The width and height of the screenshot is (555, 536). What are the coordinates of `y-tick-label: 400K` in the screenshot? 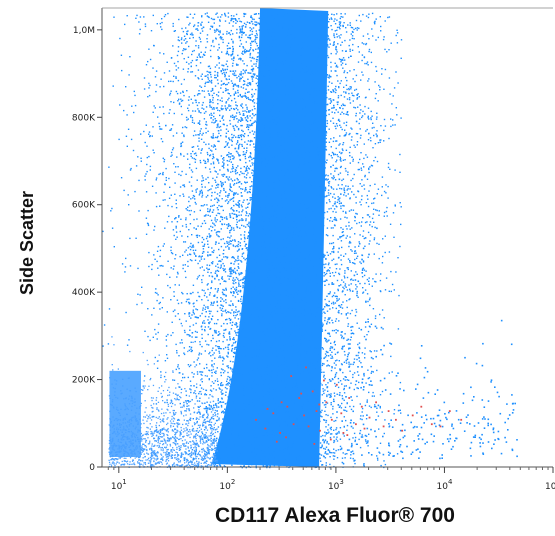 It's located at (84, 293).